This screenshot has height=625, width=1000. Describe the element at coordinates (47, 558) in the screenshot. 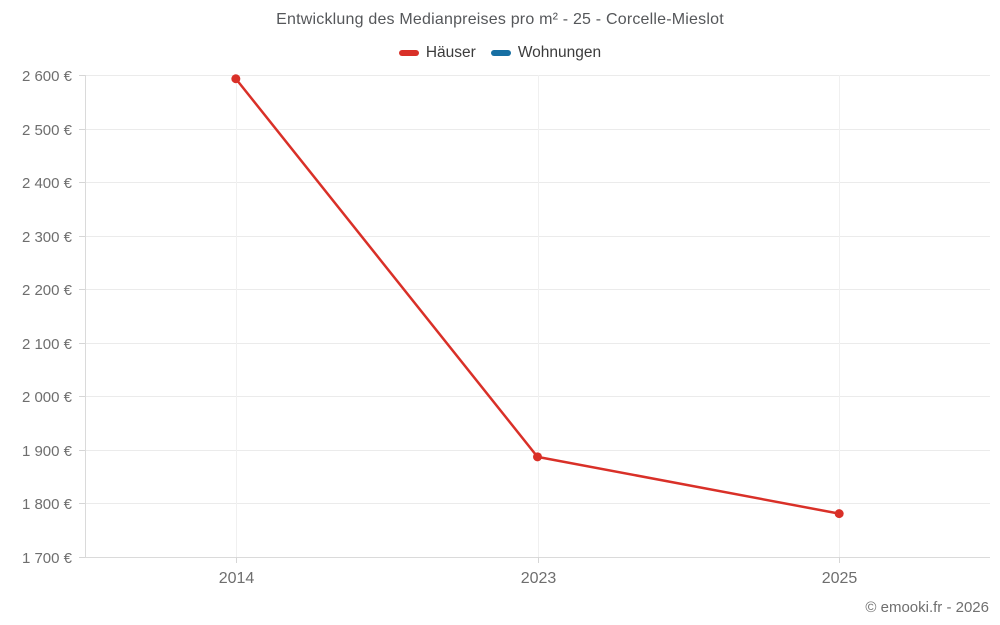

I see `y-tick-label: 1 700 €` at that location.